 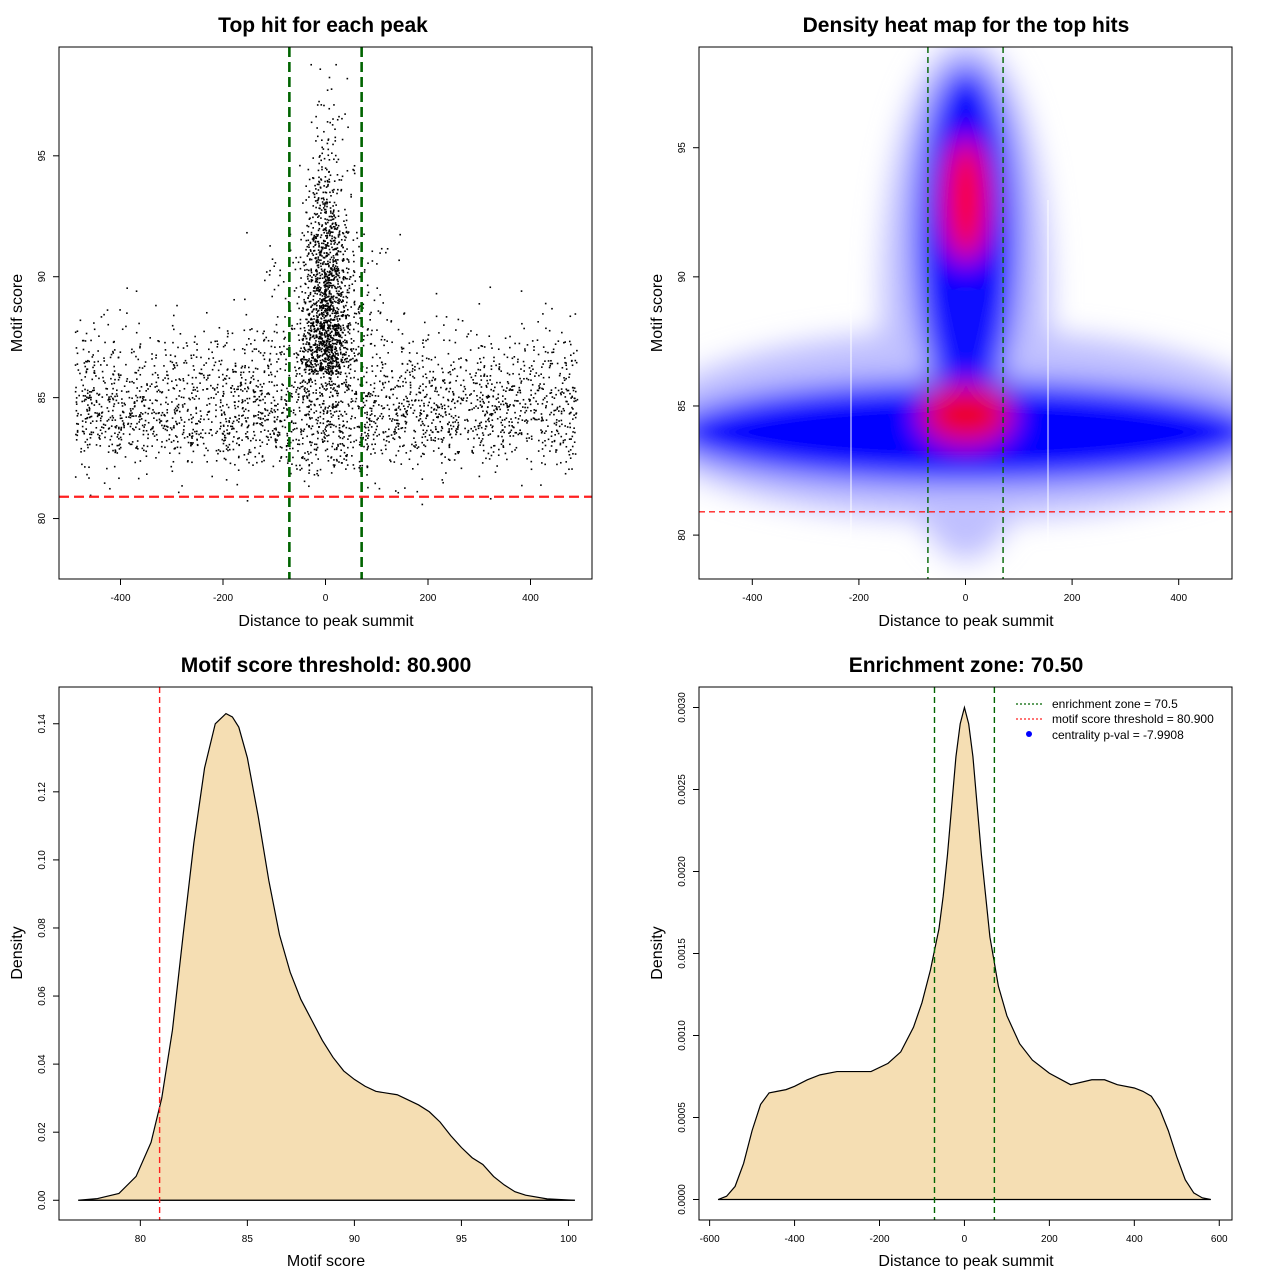 I want to click on y-tick-label: 80, so click(x=682, y=535).